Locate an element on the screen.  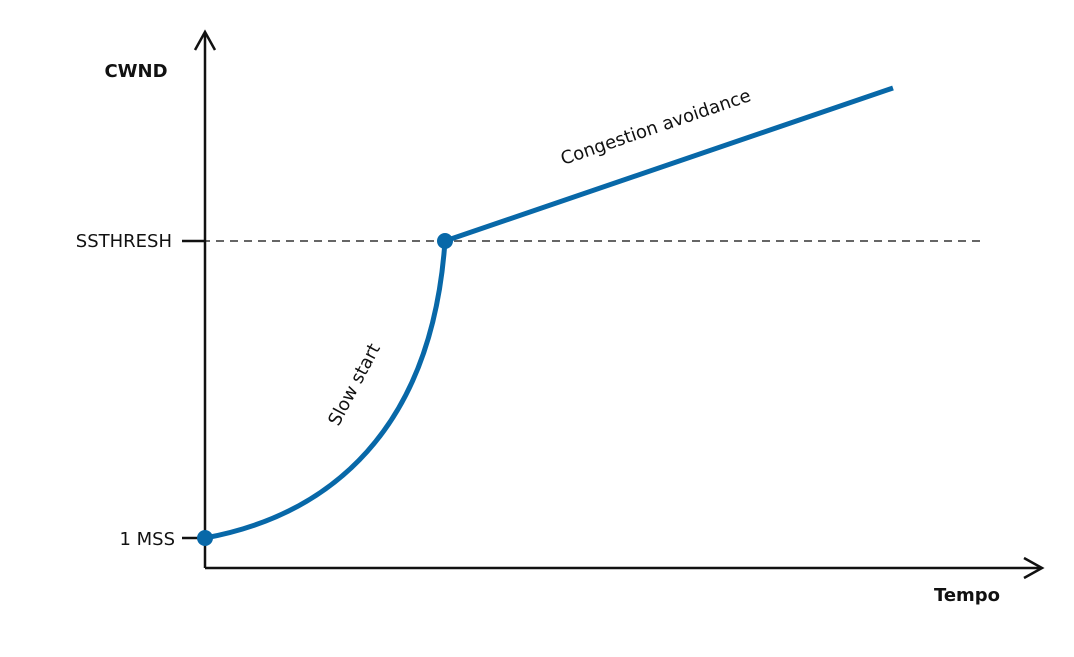
x-axis-label: Tempo is located at coordinates (967, 595).